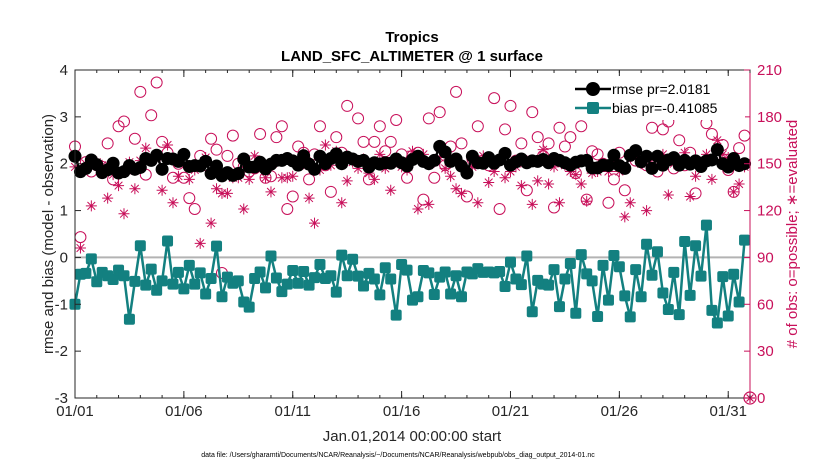 This screenshot has width=830, height=470. What do you see at coordinates (620, 411) in the screenshot?
I see `x-tick-label: 01/26` at bounding box center [620, 411].